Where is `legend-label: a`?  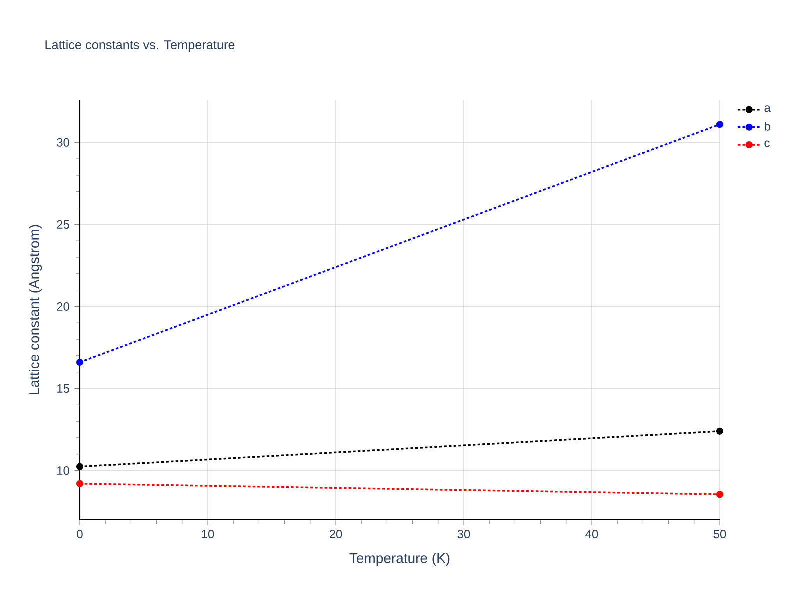
legend-label: a is located at coordinates (767, 109).